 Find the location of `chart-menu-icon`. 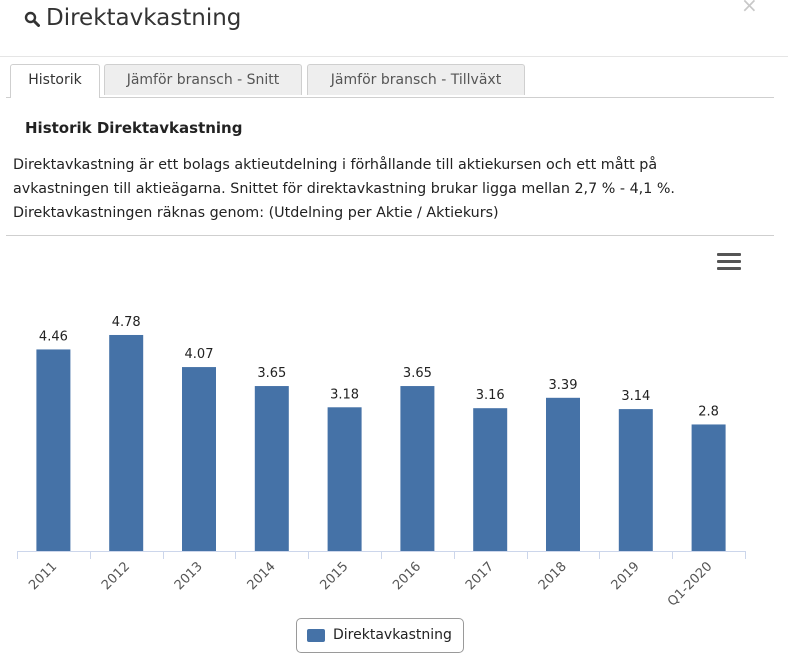

chart-menu-icon is located at coordinates (729, 263).